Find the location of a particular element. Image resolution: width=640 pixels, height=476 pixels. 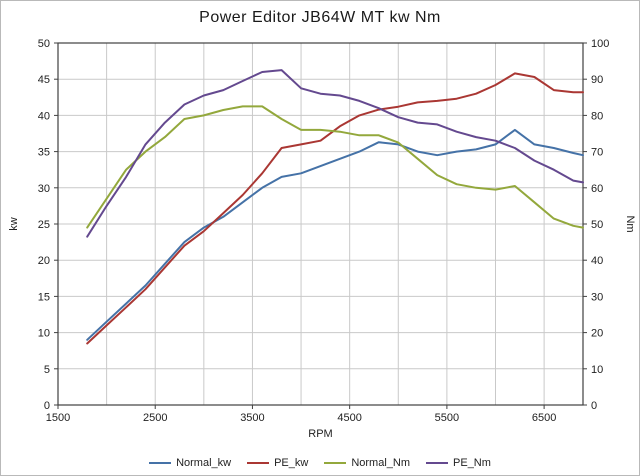

y-right-tick-label: 80 is located at coordinates (597, 116).